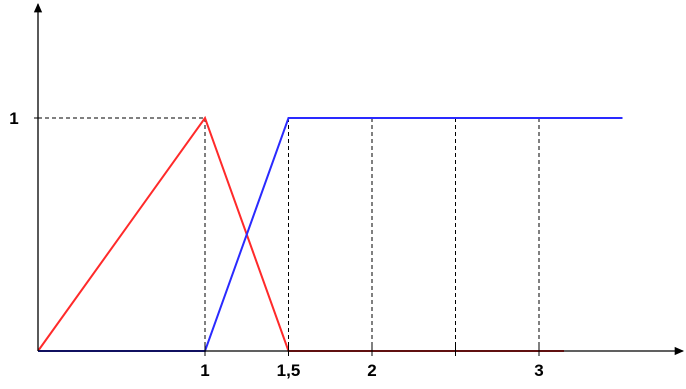  Describe the element at coordinates (204, 370) in the screenshot. I see `x-tick-label: 1` at that location.